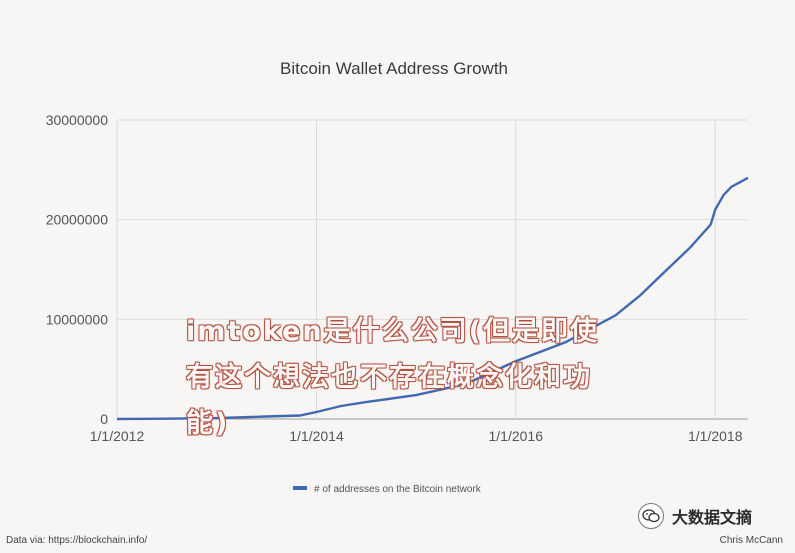 This screenshot has width=795, height=553. Describe the element at coordinates (117, 436) in the screenshot. I see `x-tick-label: 1/1/2012` at that location.